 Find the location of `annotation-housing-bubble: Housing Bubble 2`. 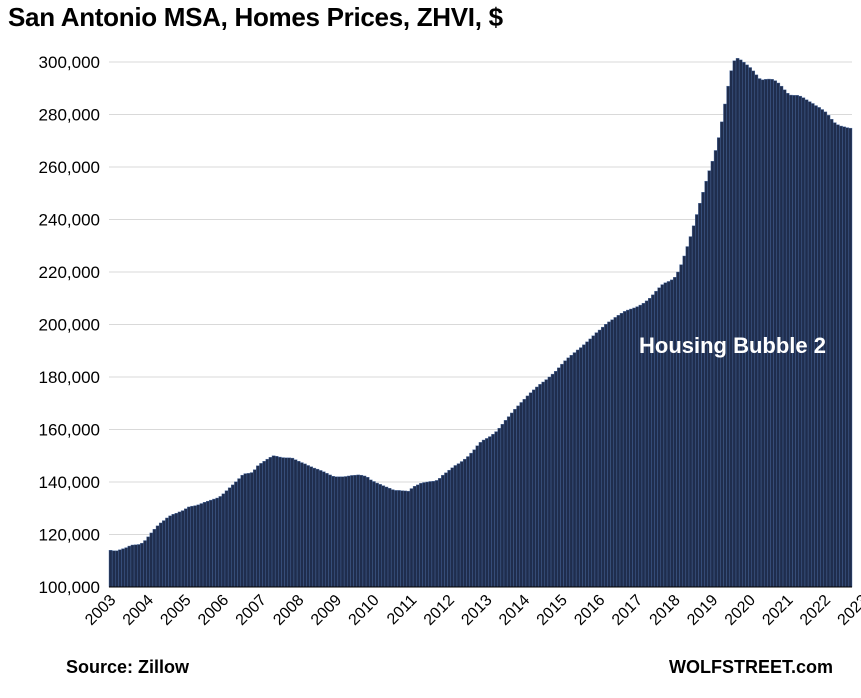

annotation-housing-bubble: Housing Bubble 2 is located at coordinates (732, 345).